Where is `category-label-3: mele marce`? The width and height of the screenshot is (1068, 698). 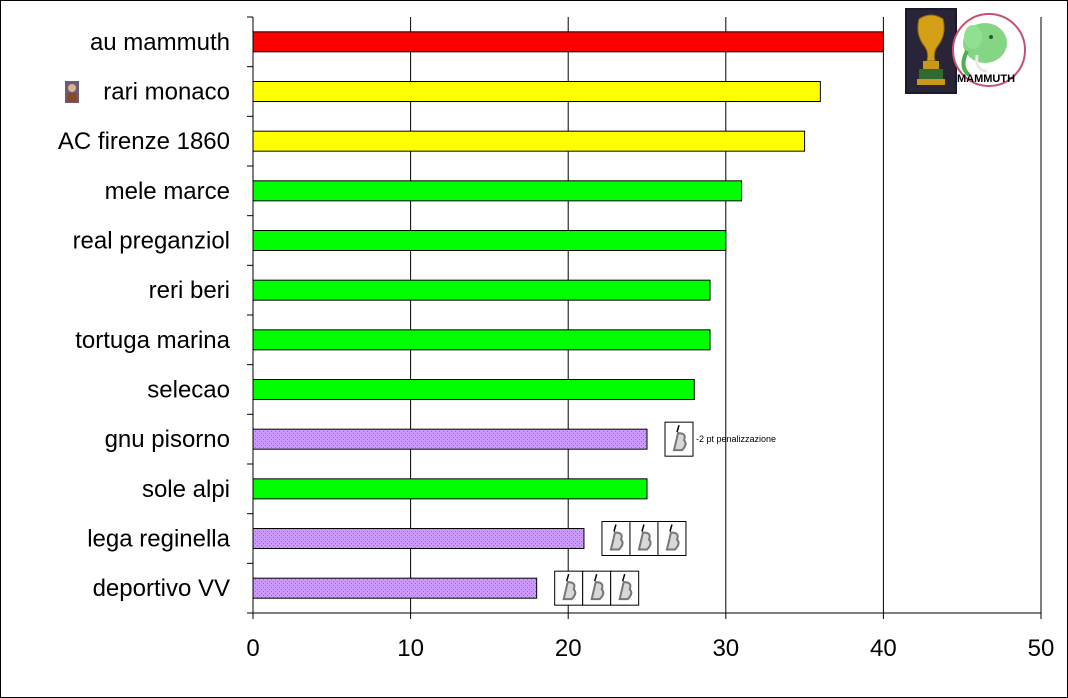 category-label-3: mele marce is located at coordinates (167, 191).